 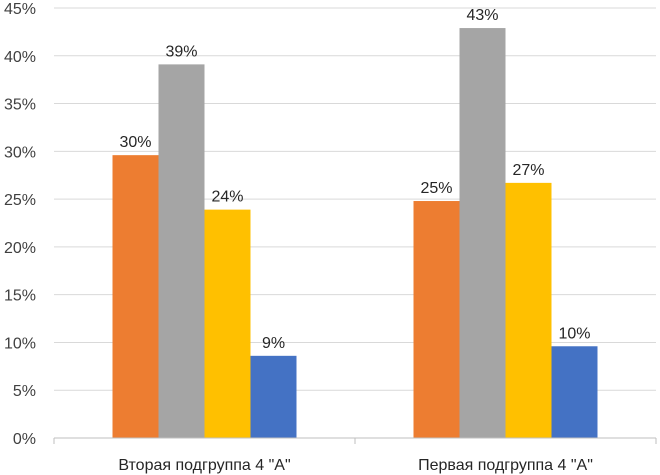 What do you see at coordinates (227, 197) in the screenshot?
I see `data-label: 24%` at bounding box center [227, 197].